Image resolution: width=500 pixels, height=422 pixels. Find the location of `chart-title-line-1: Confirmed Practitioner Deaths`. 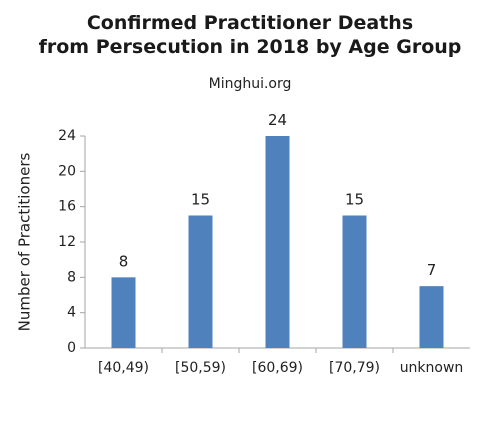

chart-title-line-1: Confirmed Practitioner Deaths is located at coordinates (250, 23).